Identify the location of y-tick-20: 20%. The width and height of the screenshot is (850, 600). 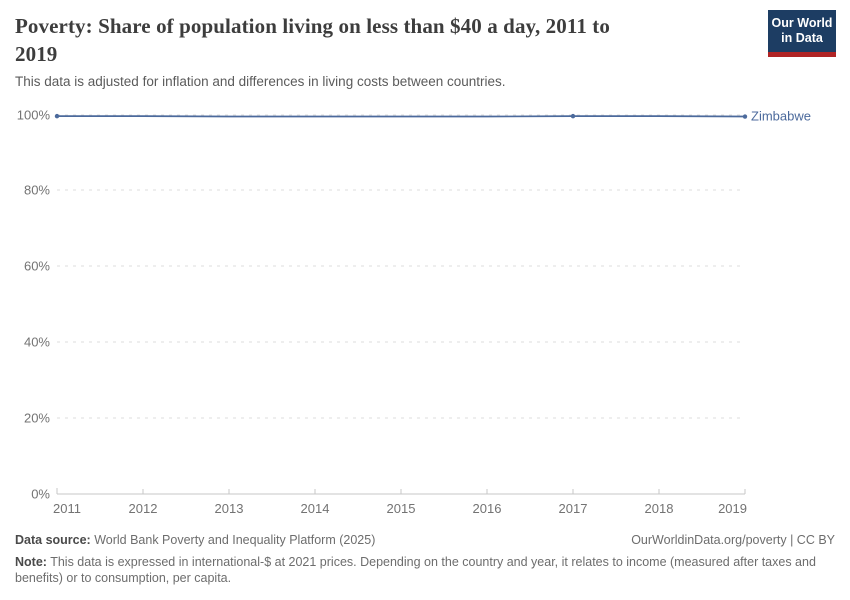
(37, 418).